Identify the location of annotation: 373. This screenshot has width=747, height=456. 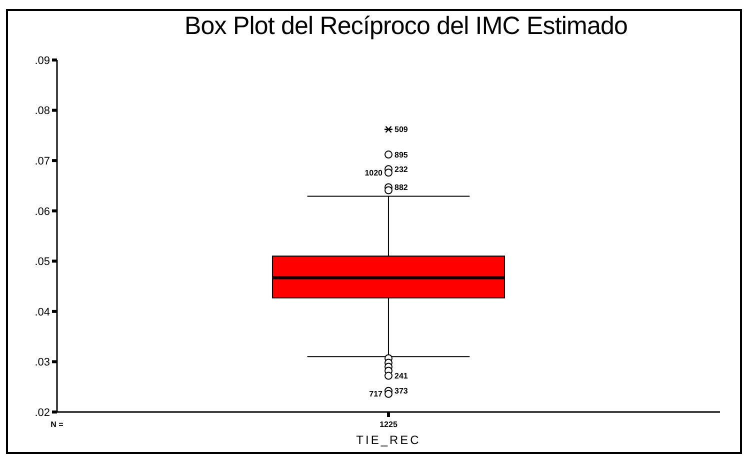
(401, 391).